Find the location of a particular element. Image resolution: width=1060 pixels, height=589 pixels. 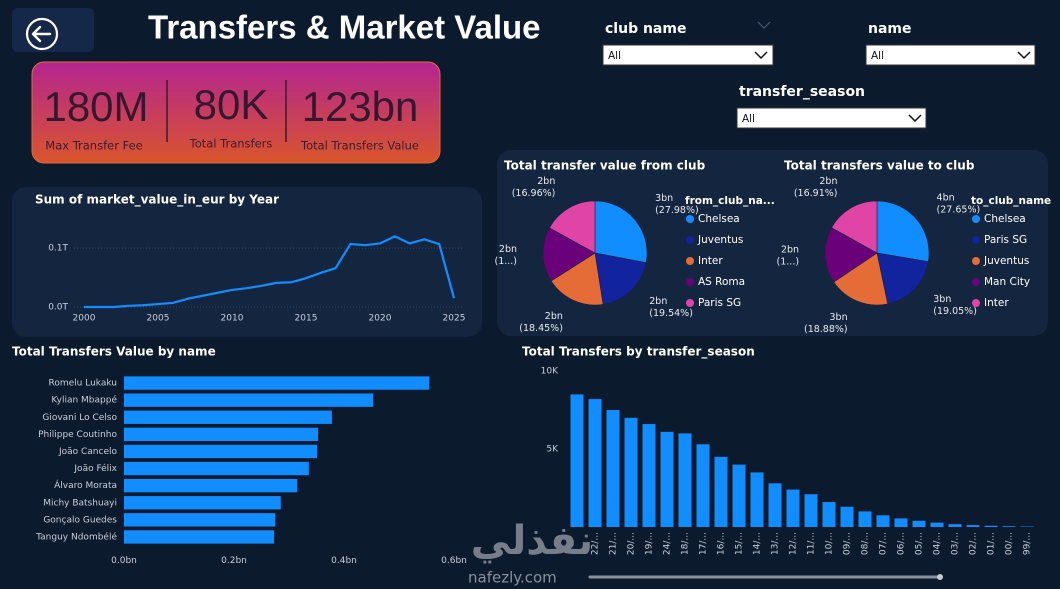

scrollbar-thumb is located at coordinates (940, 577).